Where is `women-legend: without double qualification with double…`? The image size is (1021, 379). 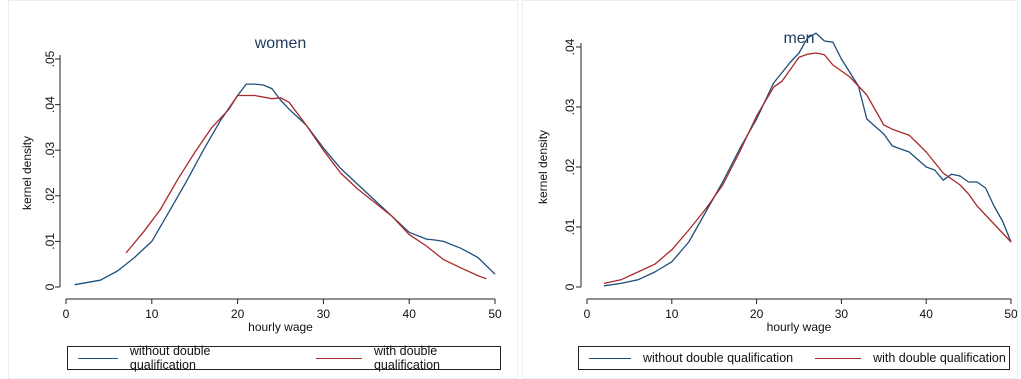 women-legend: without double qualification with double… is located at coordinates (284, 358).